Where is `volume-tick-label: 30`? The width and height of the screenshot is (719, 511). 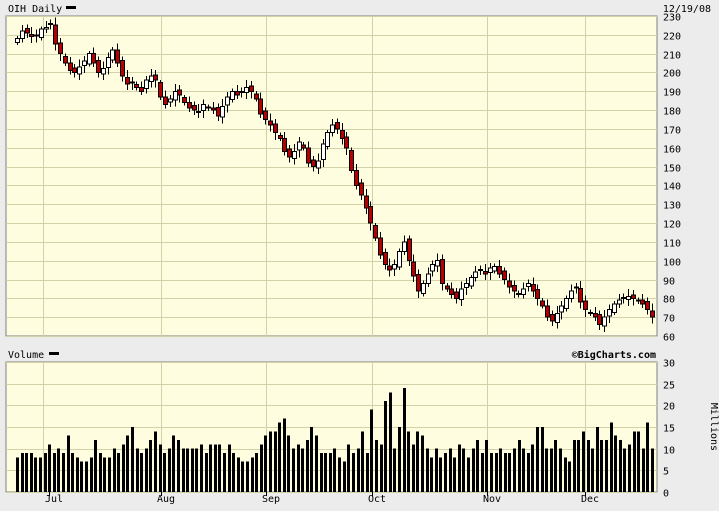 volume-tick-label: 30 is located at coordinates (669, 364).